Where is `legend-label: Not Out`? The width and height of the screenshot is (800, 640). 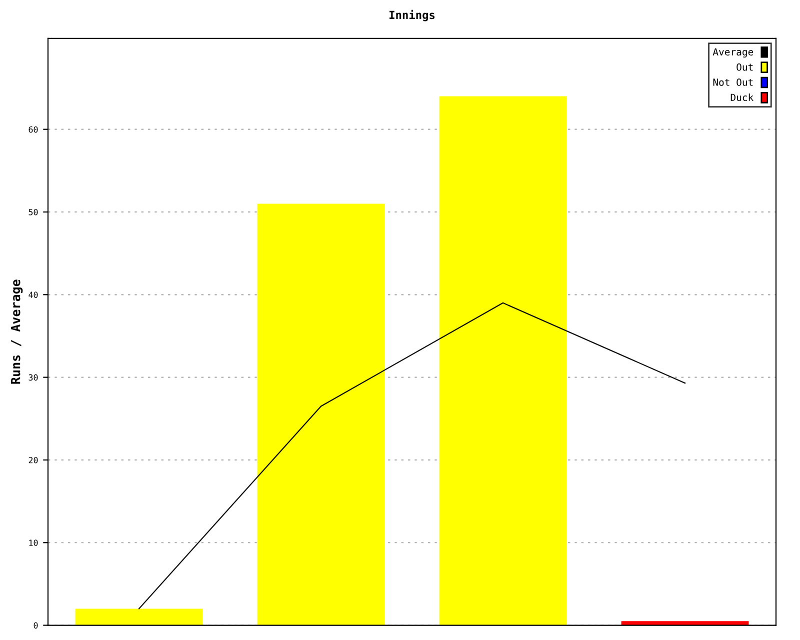 legend-label: Not Out is located at coordinates (733, 82).